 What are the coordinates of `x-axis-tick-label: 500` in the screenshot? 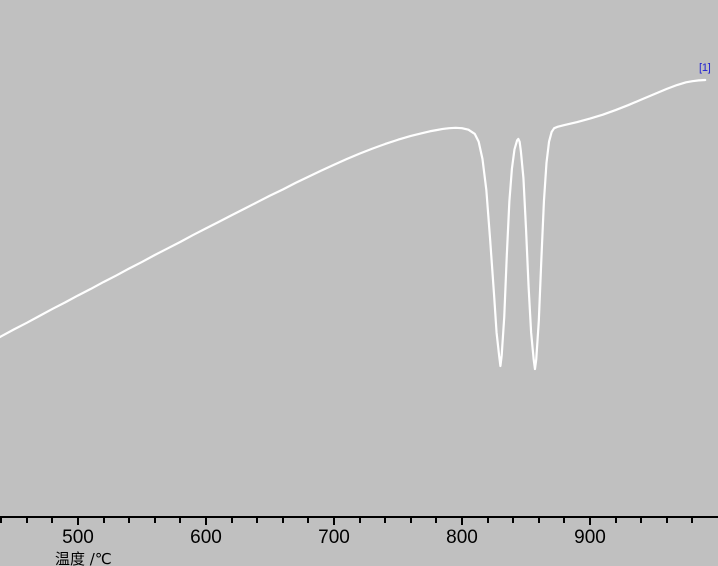 It's located at (78, 537).